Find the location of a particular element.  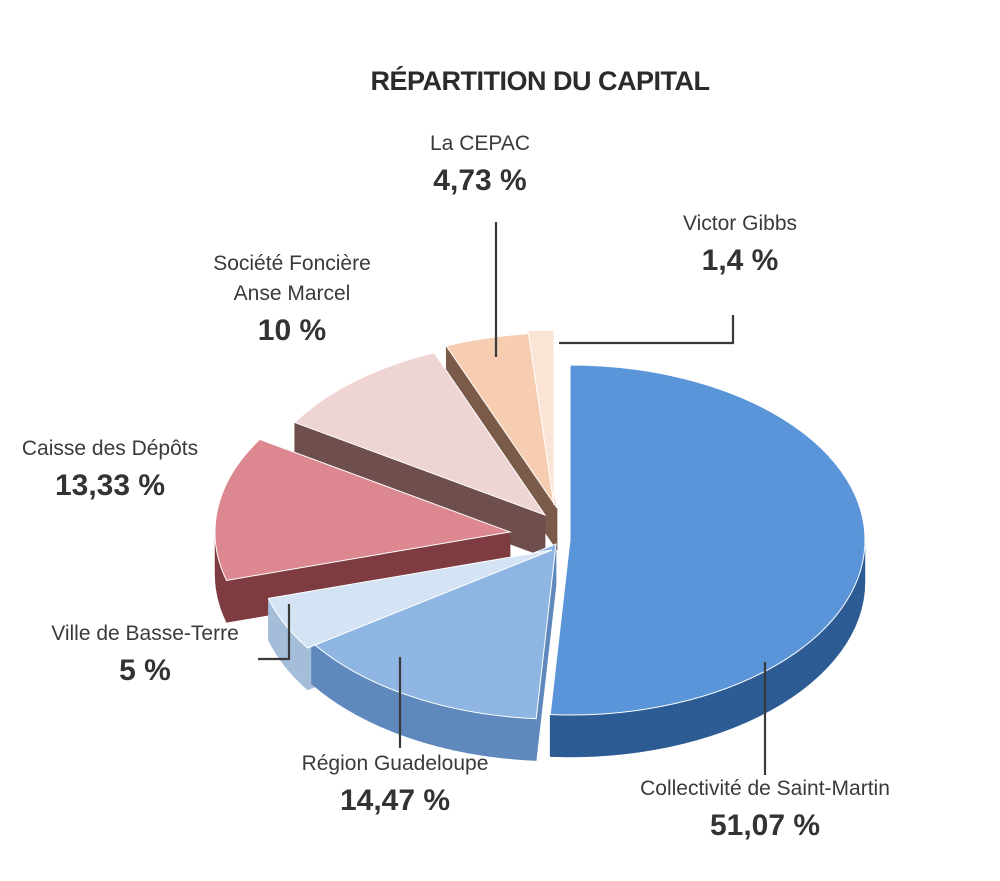

slice-value-label: 14,47 % is located at coordinates (395, 800).